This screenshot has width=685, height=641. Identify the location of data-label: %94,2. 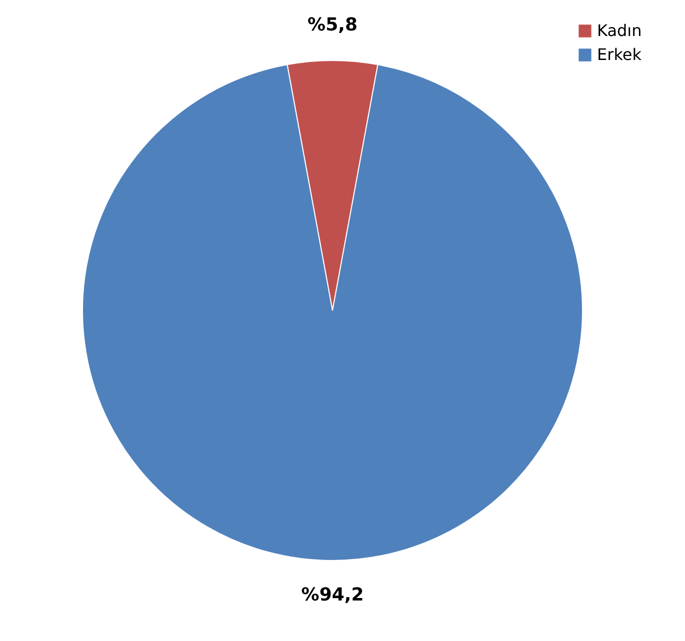
(332, 595).